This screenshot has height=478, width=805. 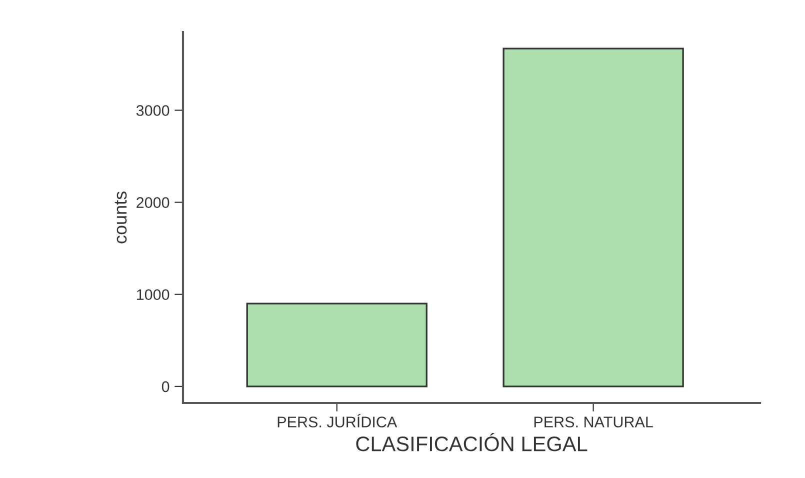 What do you see at coordinates (593, 422) in the screenshot?
I see `x-tick-label: PERS. NATURAL` at bounding box center [593, 422].